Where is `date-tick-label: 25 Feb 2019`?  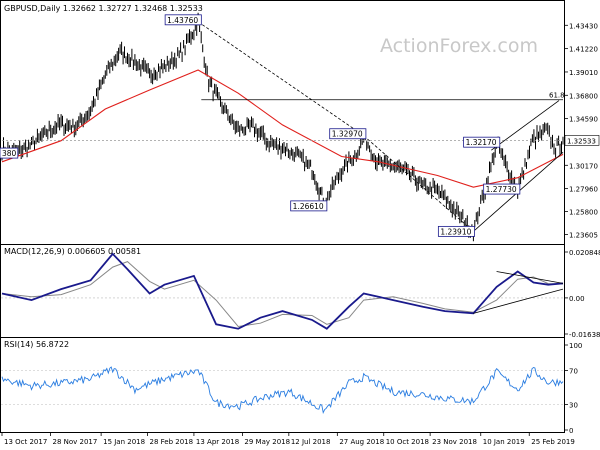 date-tick-label: 25 Feb 2019 is located at coordinates (553, 442).